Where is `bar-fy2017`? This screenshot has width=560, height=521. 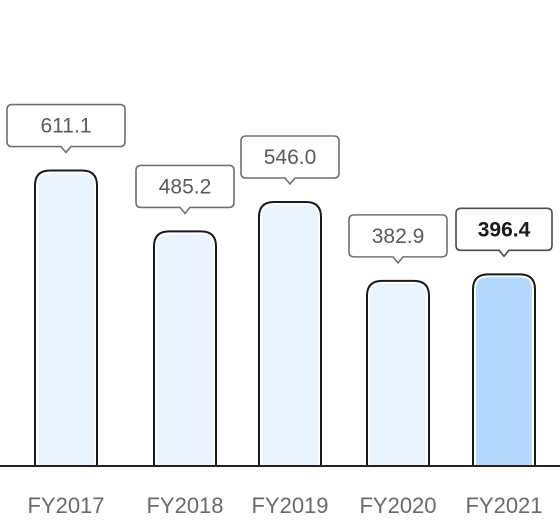 bar-fy2017 is located at coordinates (66, 318).